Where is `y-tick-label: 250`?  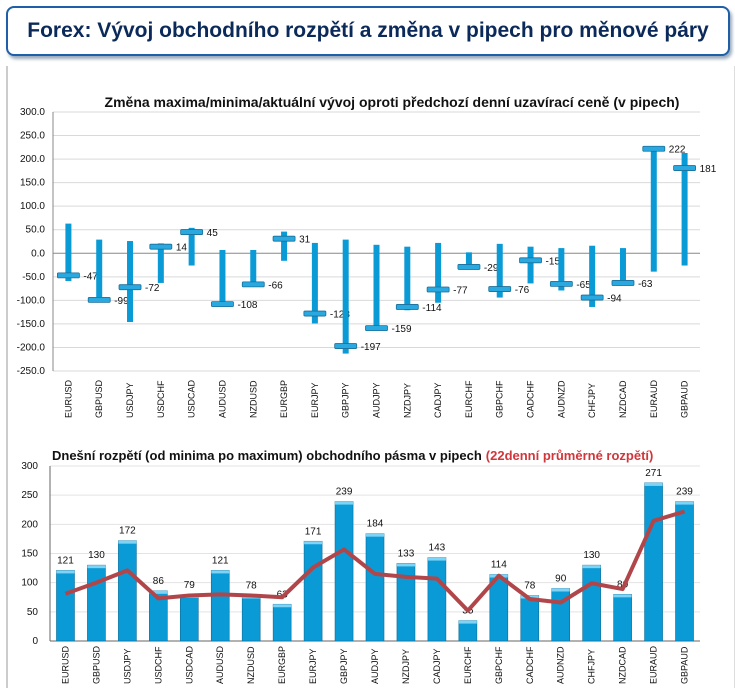 y-tick-label: 250 is located at coordinates (29, 495).